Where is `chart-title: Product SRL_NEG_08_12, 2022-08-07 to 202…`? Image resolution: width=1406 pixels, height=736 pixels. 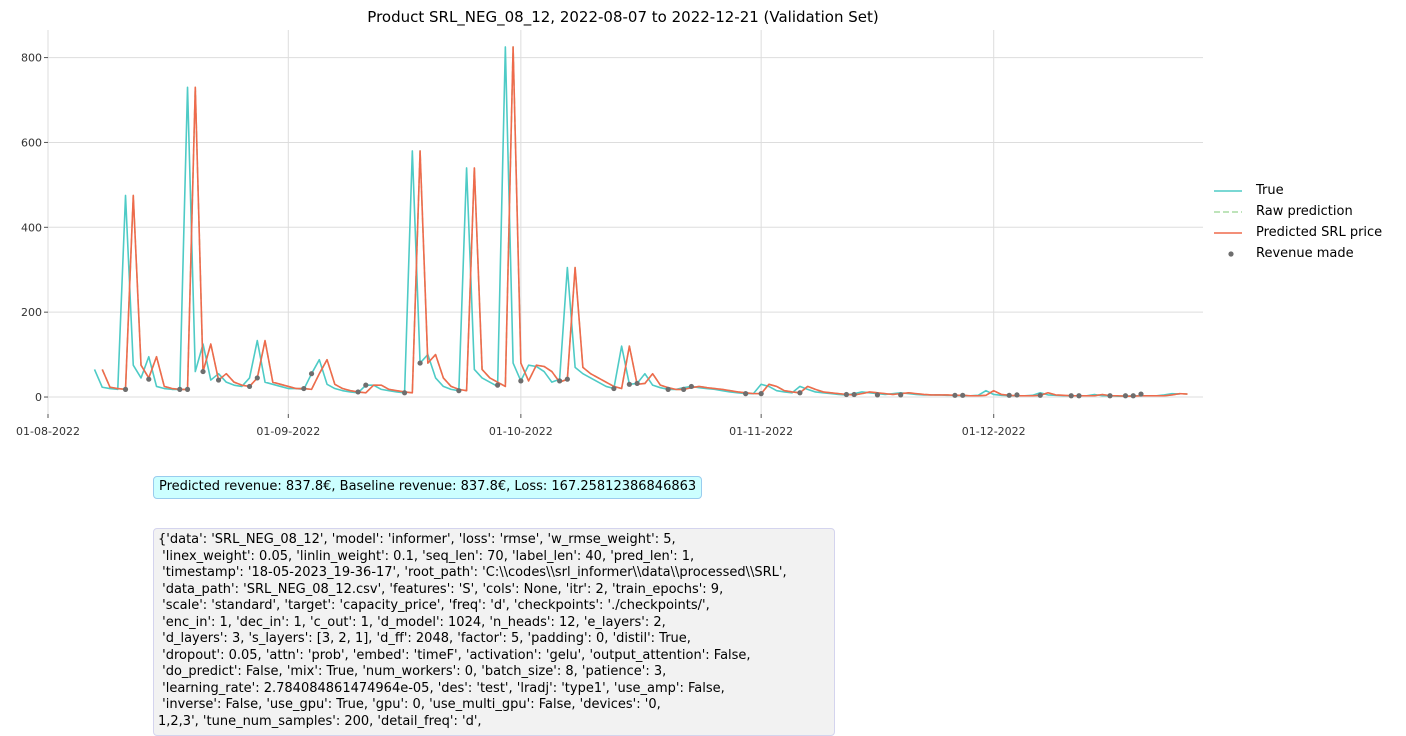 chart-title: Product SRL_NEG_08_12, 2022-08-07 to 202… is located at coordinates (623, 17).